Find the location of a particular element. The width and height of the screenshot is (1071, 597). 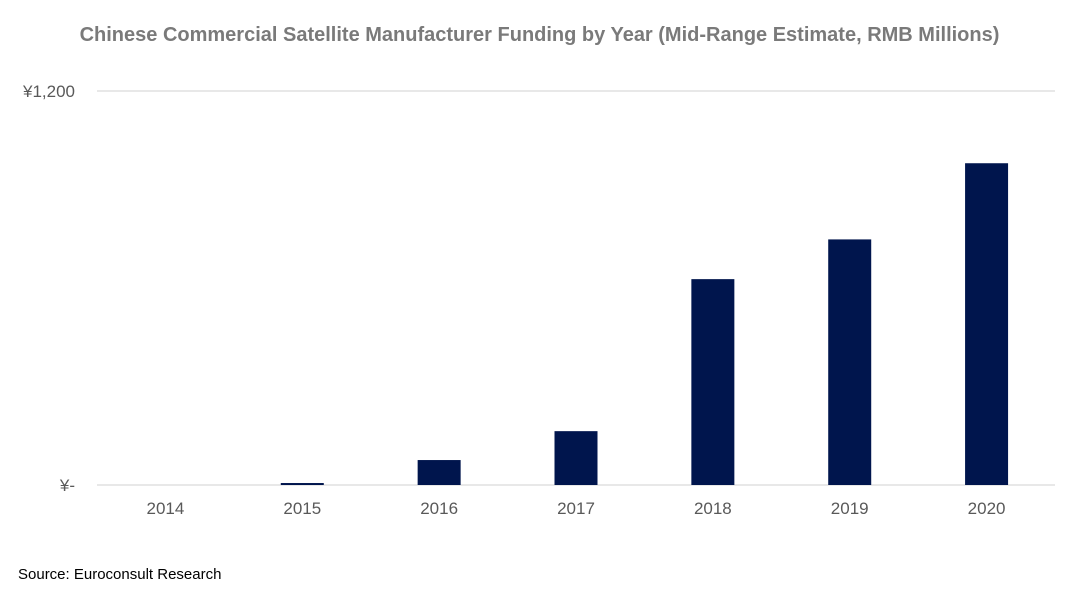

x-tick-label: 2020 is located at coordinates (987, 508).